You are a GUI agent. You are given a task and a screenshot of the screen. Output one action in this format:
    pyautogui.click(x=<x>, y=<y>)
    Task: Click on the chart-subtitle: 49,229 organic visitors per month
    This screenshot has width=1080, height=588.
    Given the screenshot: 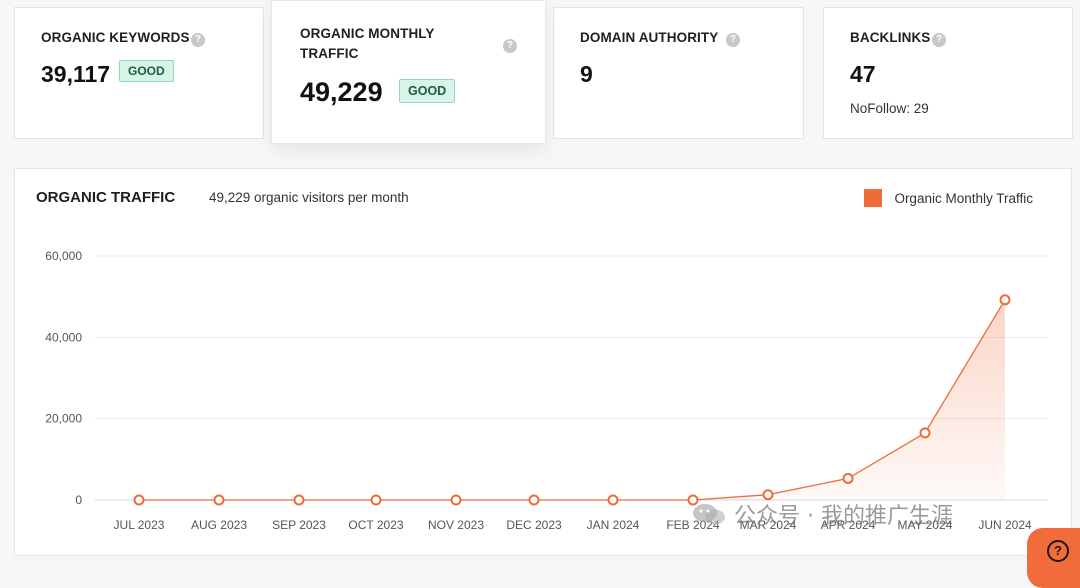 What is the action you would take?
    pyautogui.click(x=309, y=197)
    